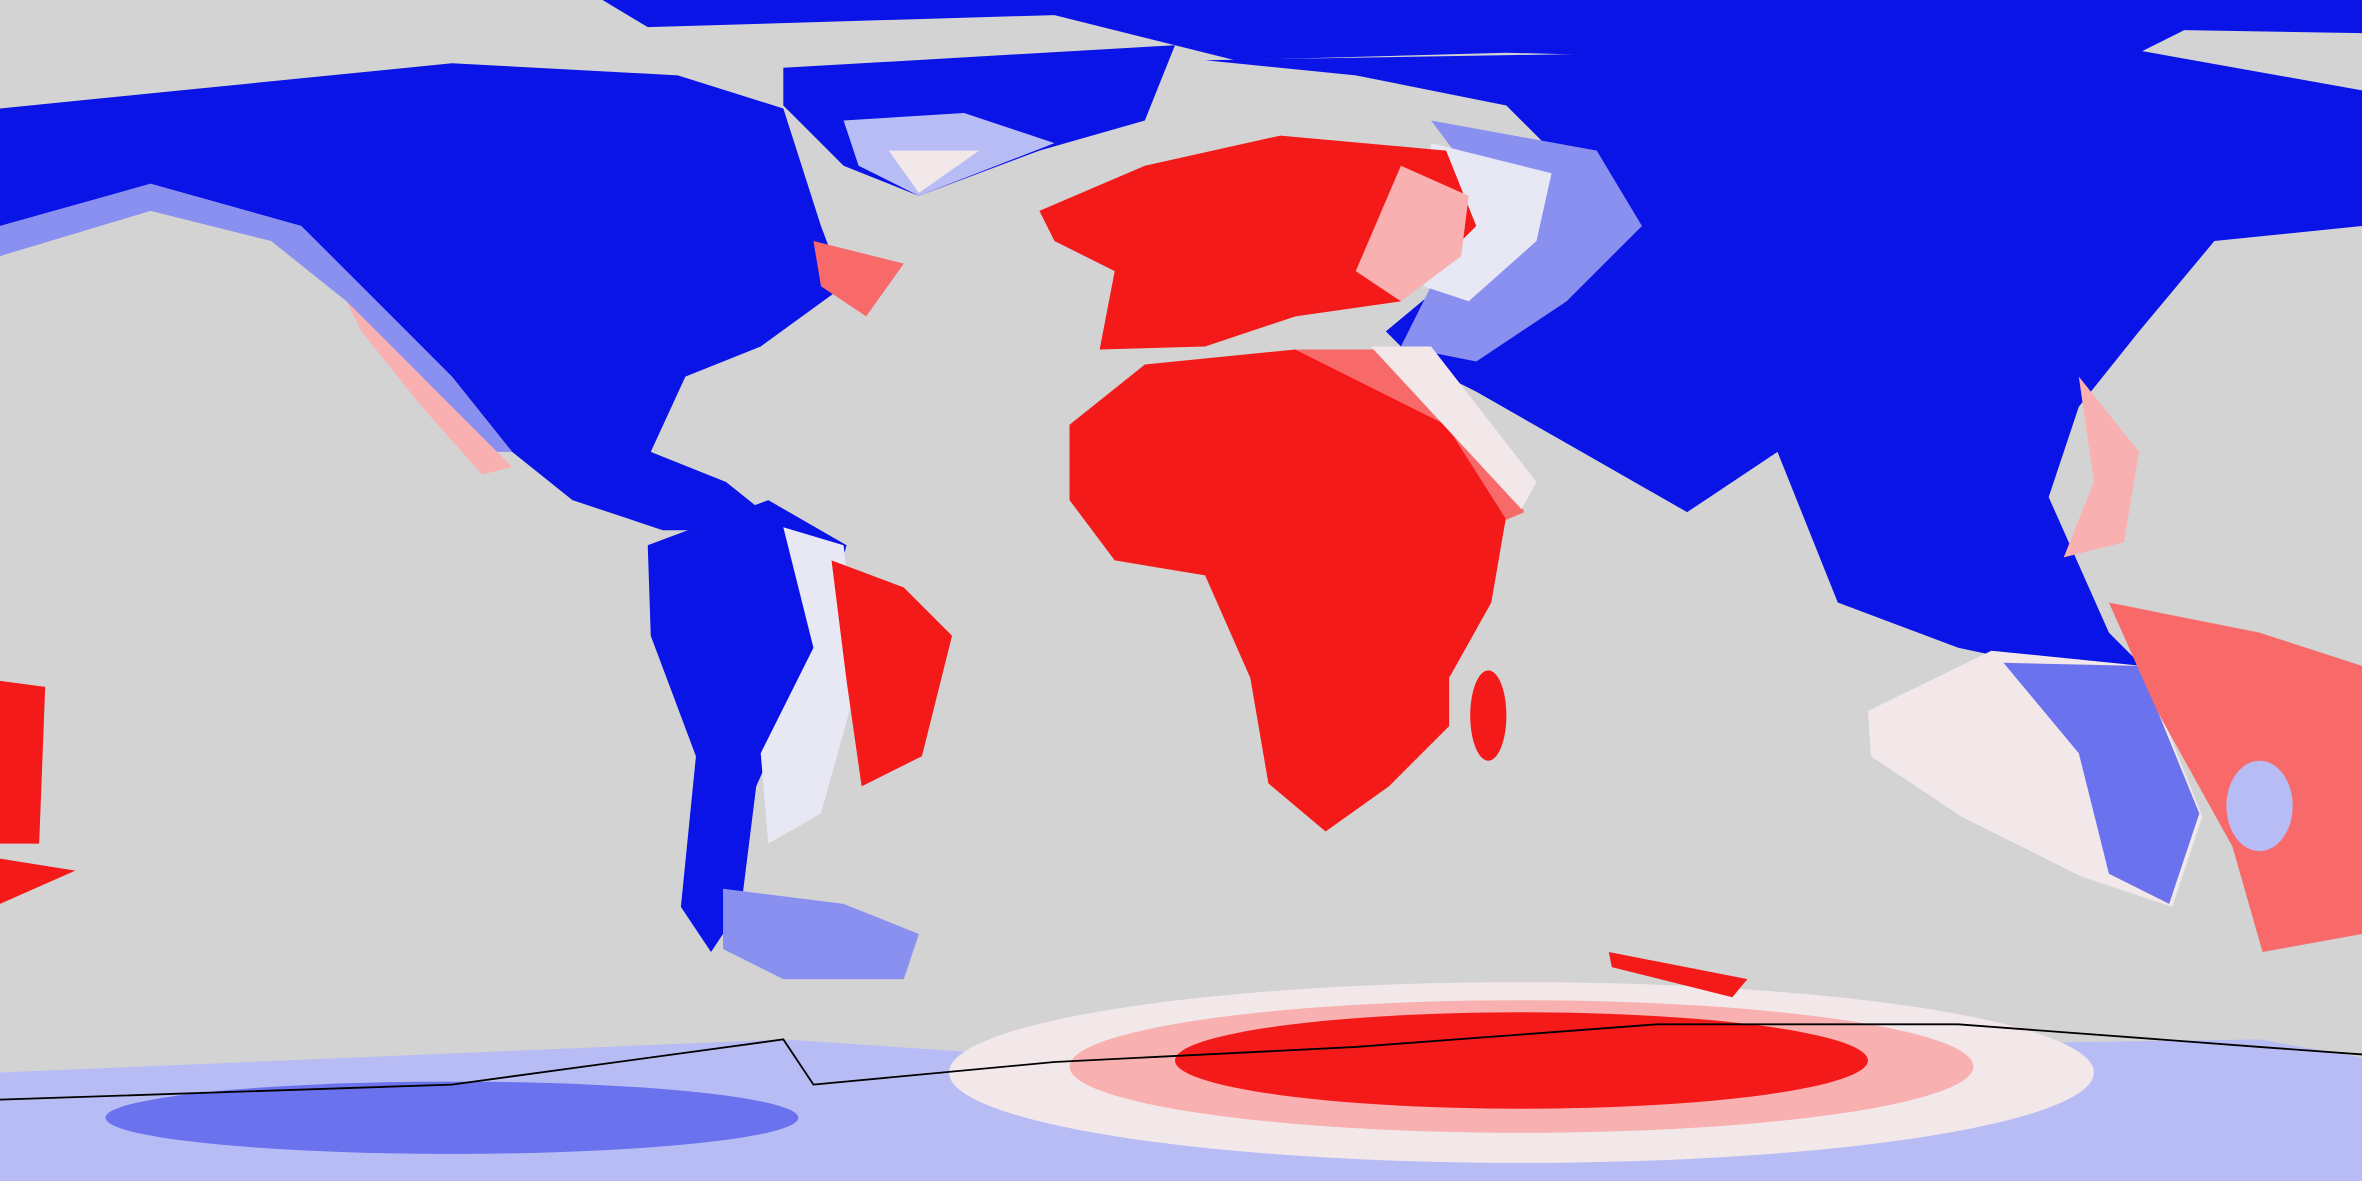 The image size is (2362, 1181). I want to click on patagonia-blue, so click(821, 934).